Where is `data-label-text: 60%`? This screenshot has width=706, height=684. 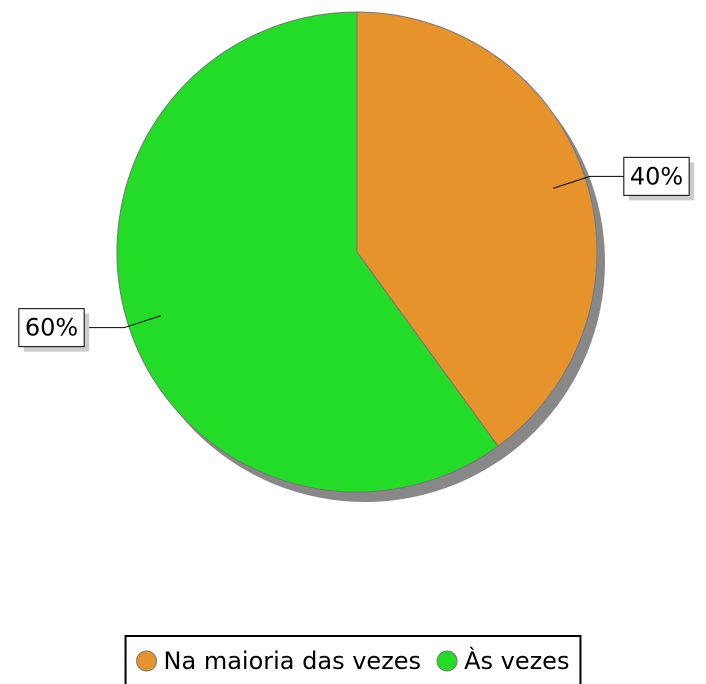
data-label-text: 60% is located at coordinates (51, 328).